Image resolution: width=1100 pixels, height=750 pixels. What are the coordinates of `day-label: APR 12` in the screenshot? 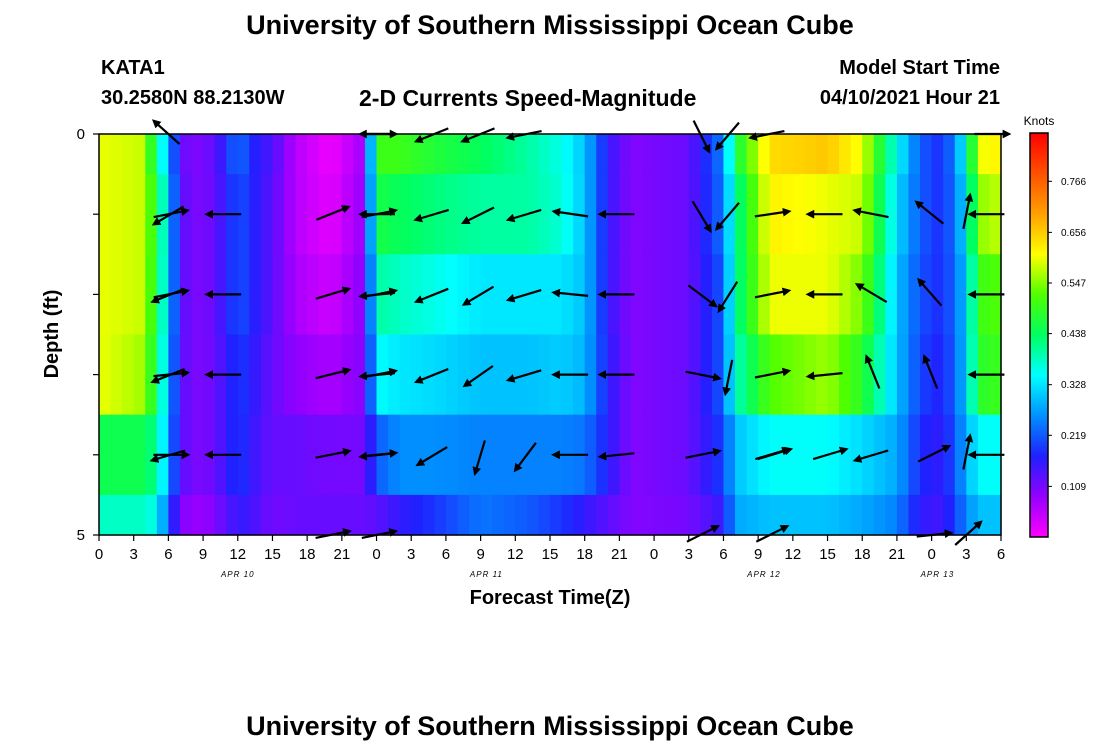 It's located at (763, 574).